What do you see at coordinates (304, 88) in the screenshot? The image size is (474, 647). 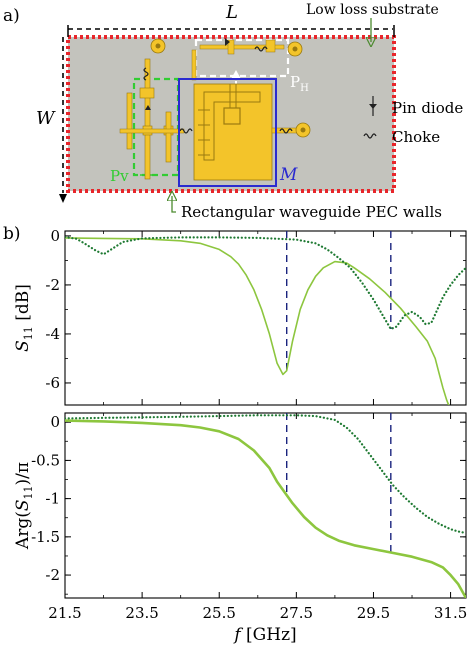 I see `ph-label-sub: H` at bounding box center [304, 88].